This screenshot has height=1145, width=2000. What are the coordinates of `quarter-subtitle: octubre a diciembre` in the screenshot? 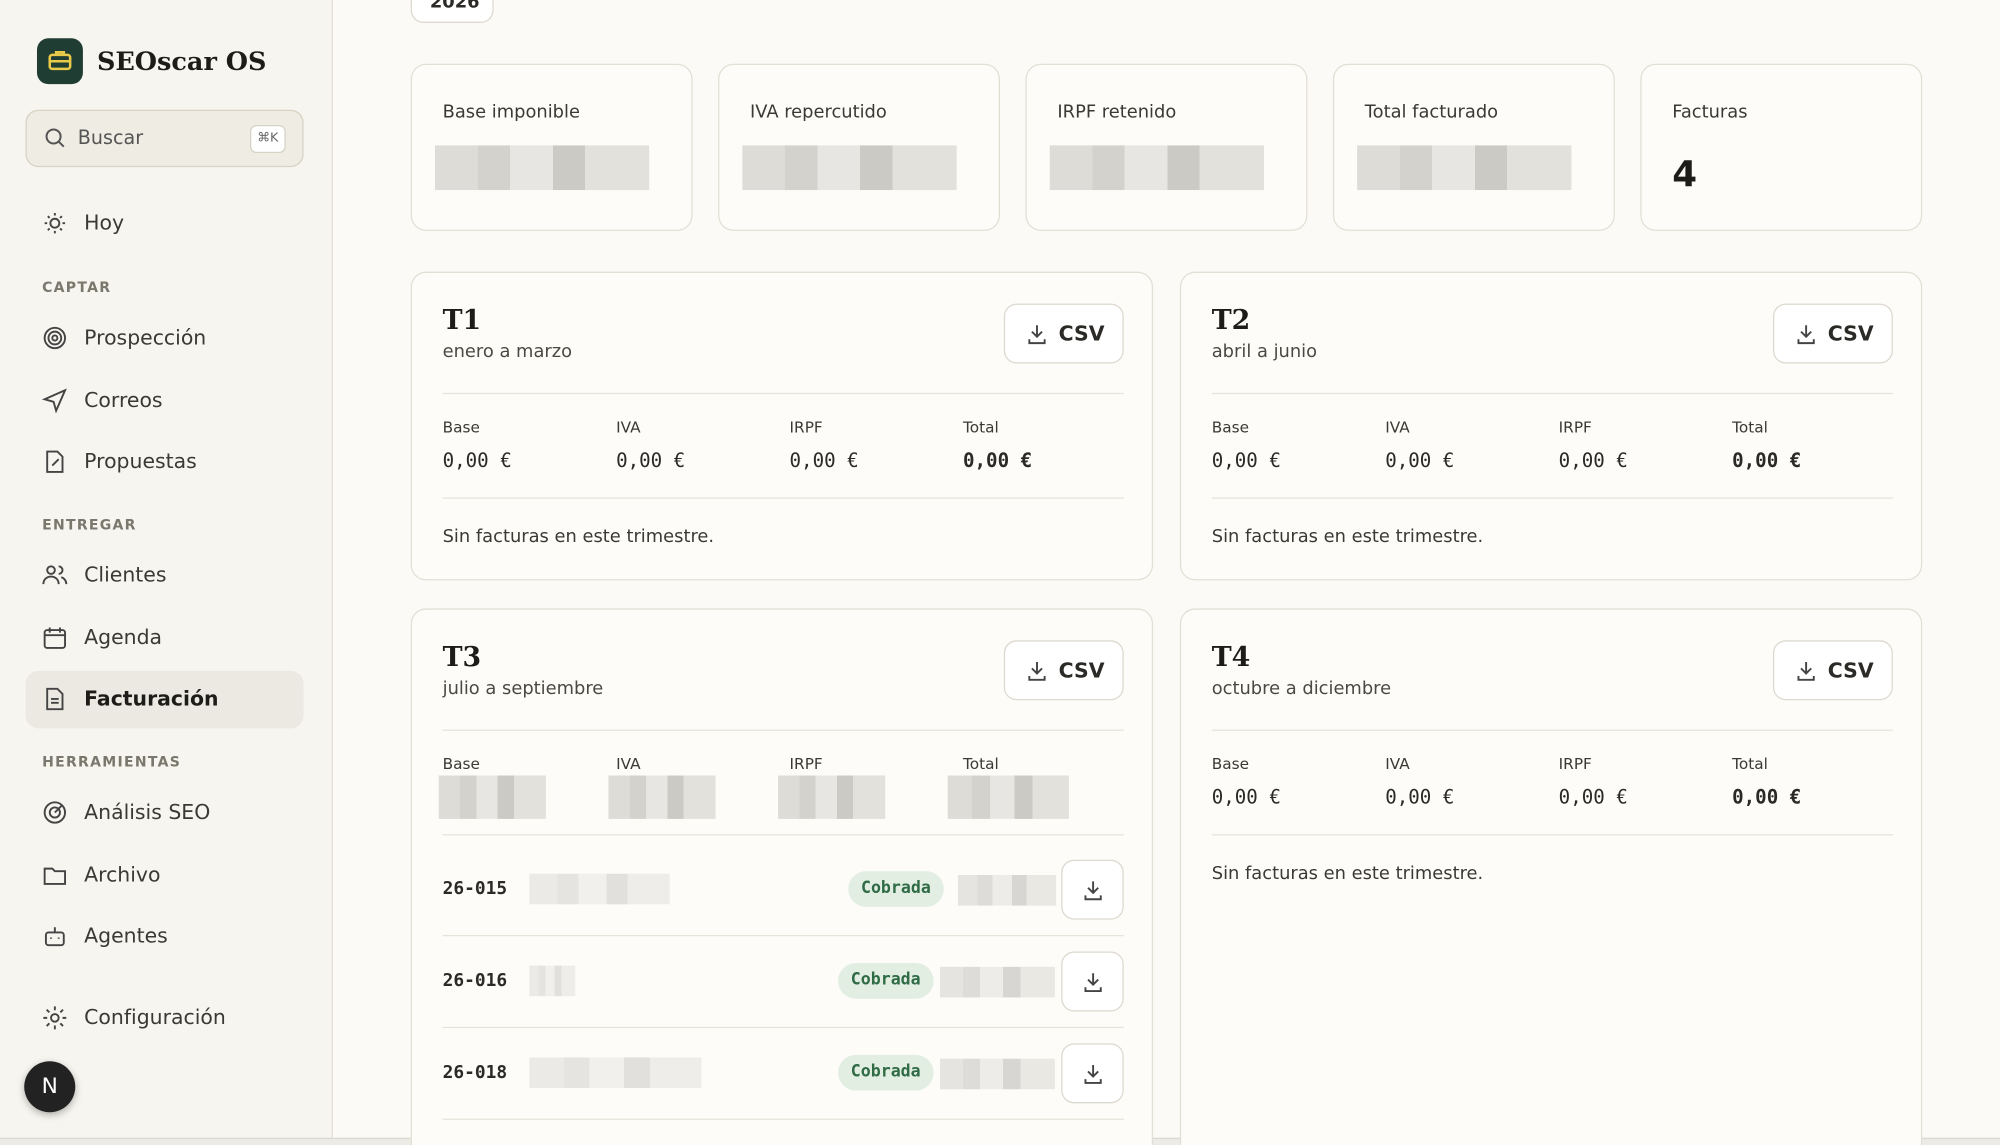 It's located at (1301, 688).